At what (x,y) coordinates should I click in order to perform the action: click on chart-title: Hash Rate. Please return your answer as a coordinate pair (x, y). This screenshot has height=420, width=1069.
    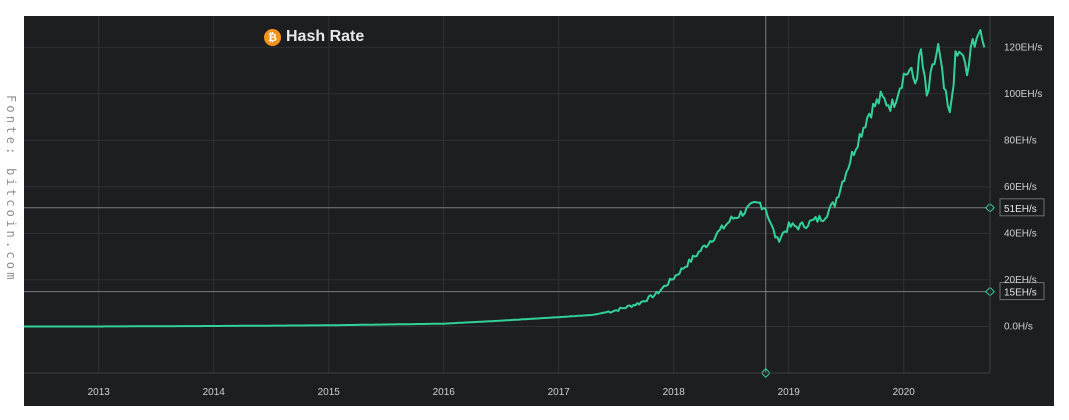
    Looking at the image, I should click on (325, 36).